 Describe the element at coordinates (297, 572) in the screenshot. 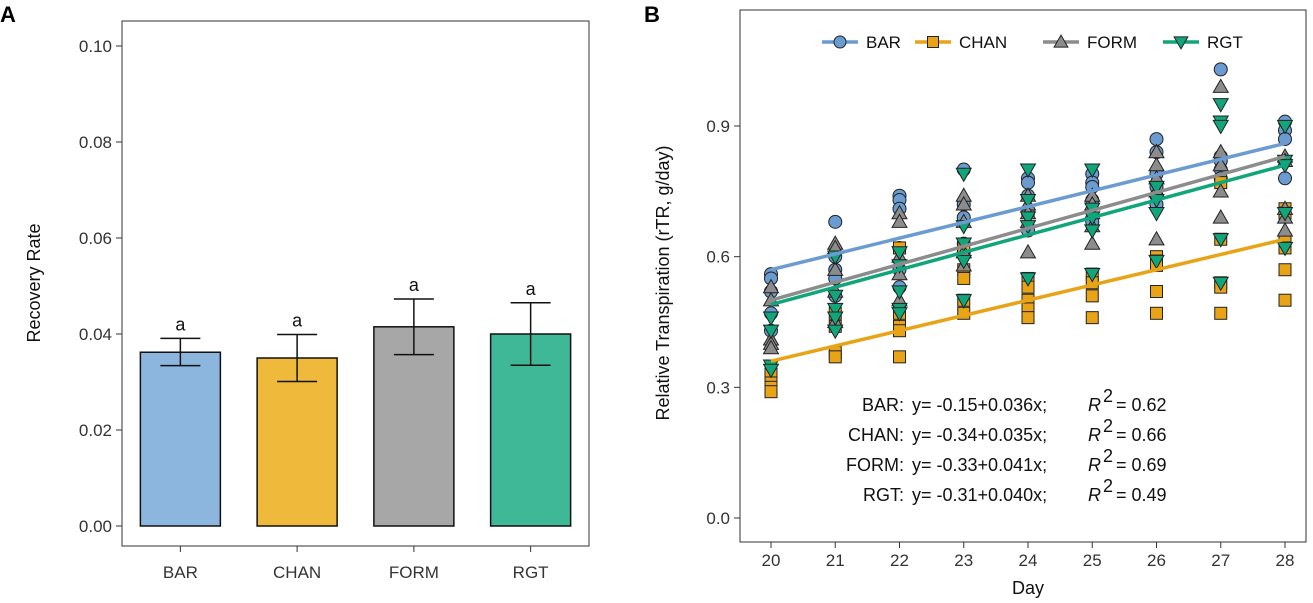

I see `x-tick-label: CHAN` at that location.